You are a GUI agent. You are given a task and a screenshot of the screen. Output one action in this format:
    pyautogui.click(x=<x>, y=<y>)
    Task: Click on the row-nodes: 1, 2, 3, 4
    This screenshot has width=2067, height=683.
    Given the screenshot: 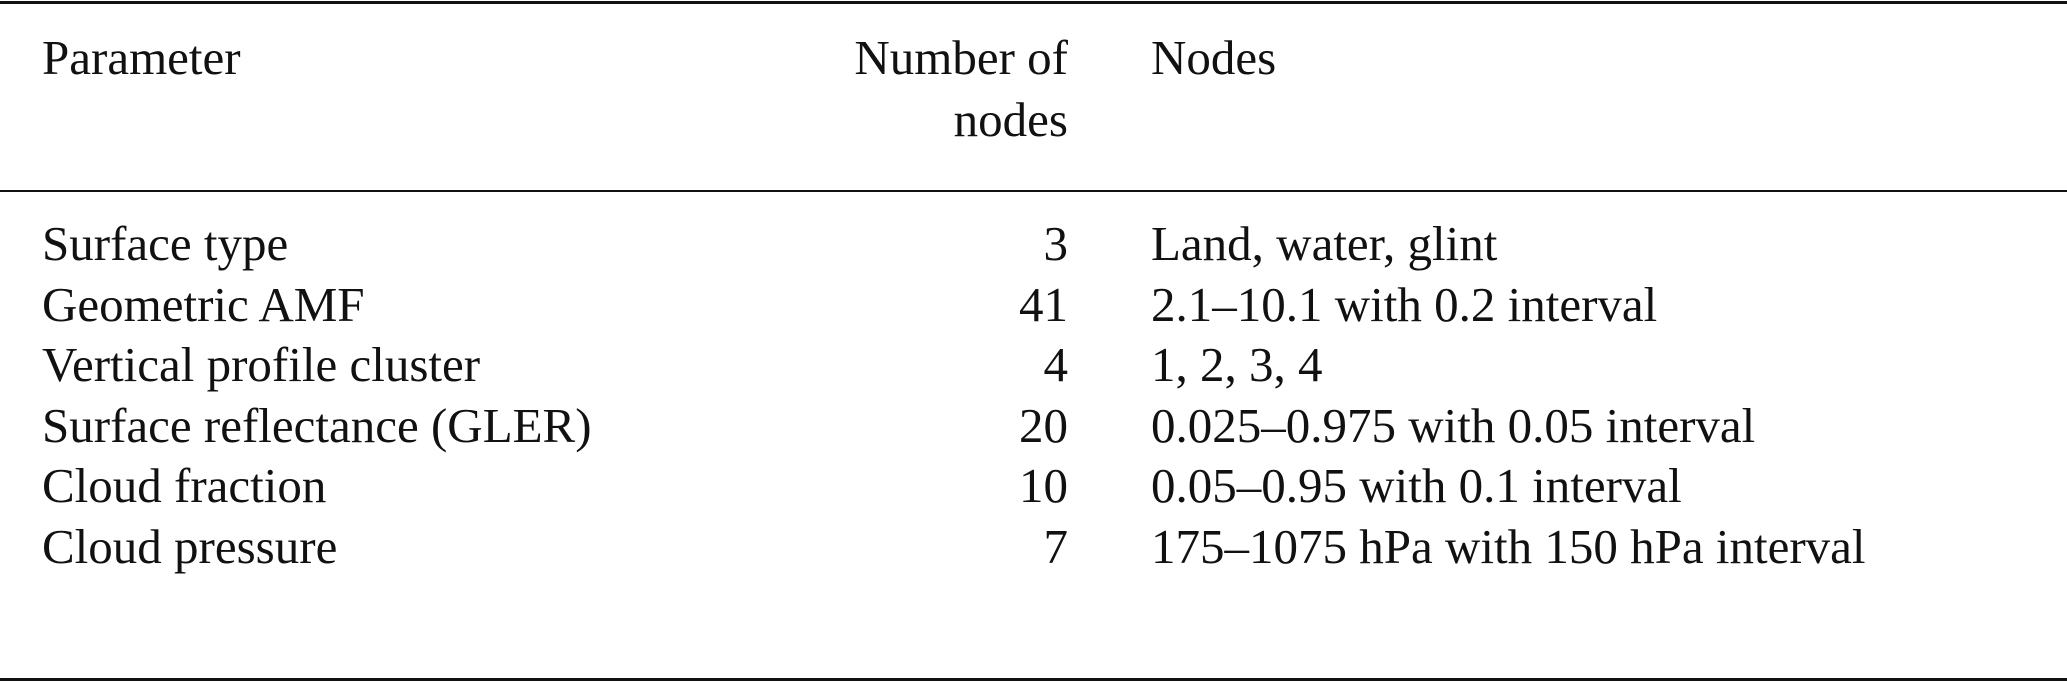 What is the action you would take?
    pyautogui.click(x=1237, y=365)
    